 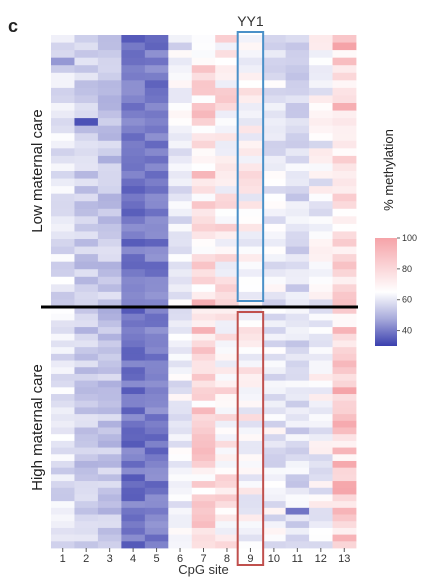 I want to click on colorbar-tick-label: 100, so click(x=409, y=238).